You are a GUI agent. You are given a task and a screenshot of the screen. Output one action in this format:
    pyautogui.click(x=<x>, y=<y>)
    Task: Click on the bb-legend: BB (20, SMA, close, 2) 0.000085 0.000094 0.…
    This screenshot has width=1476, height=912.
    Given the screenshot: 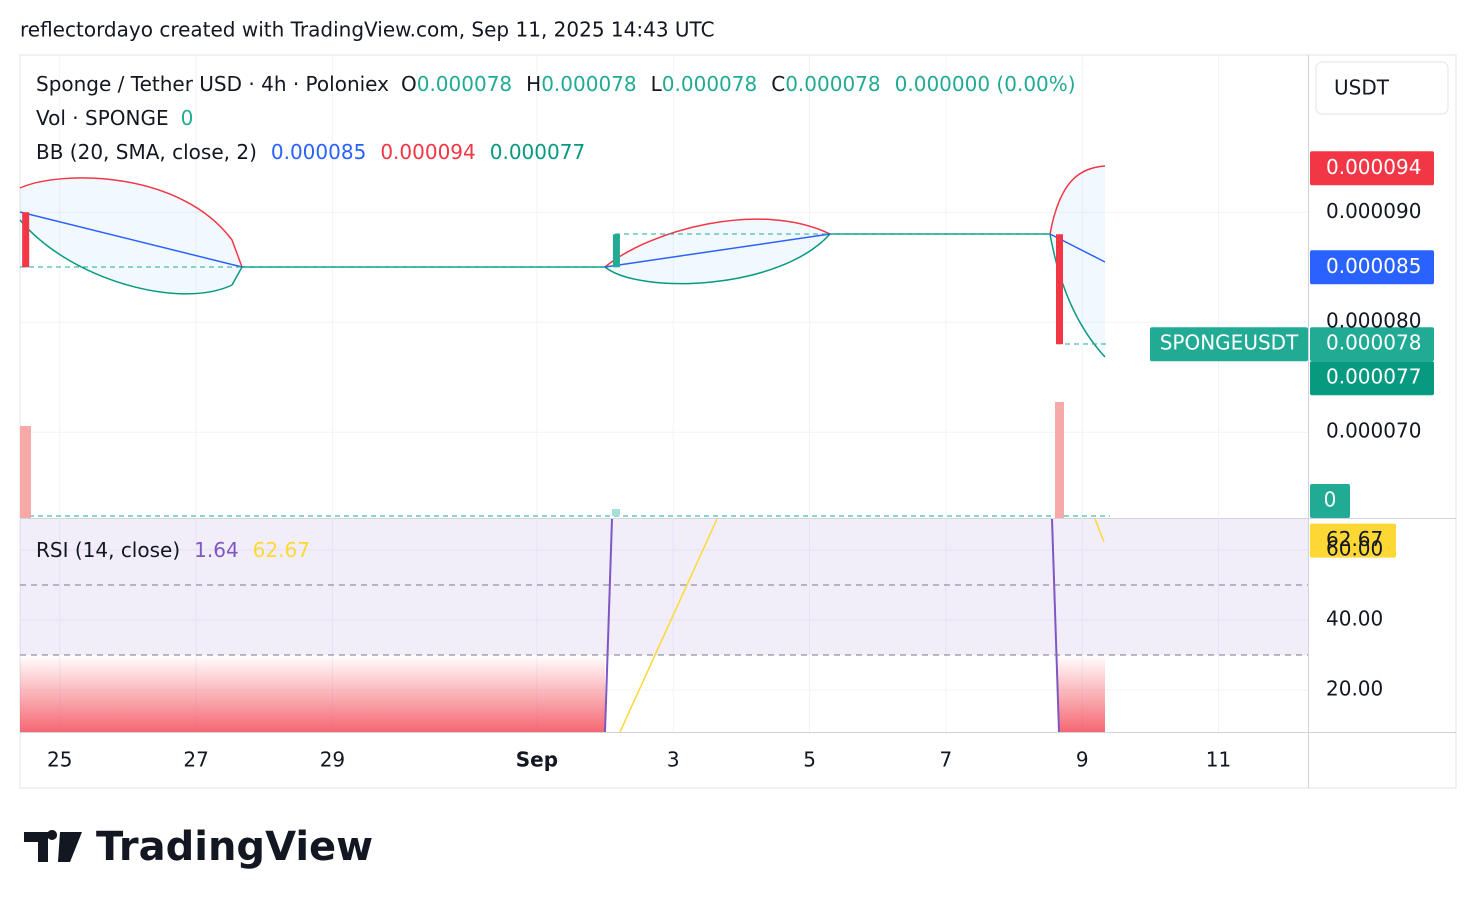 What is the action you would take?
    pyautogui.click(x=310, y=152)
    